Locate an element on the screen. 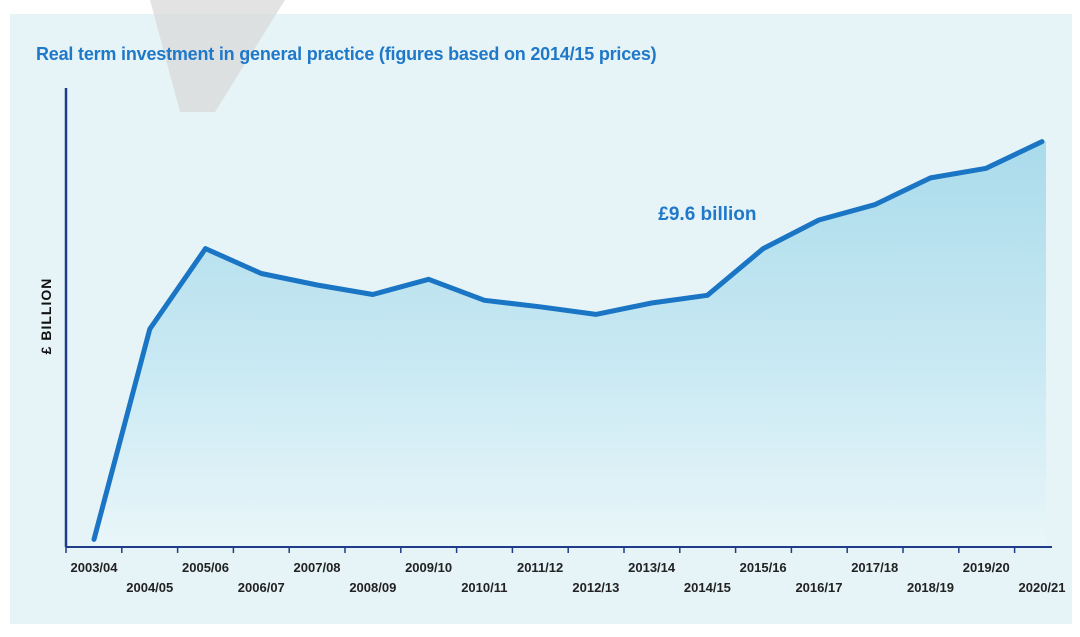 The height and width of the screenshot is (637, 1080). x-tick-label: 2011/12 is located at coordinates (540, 567).